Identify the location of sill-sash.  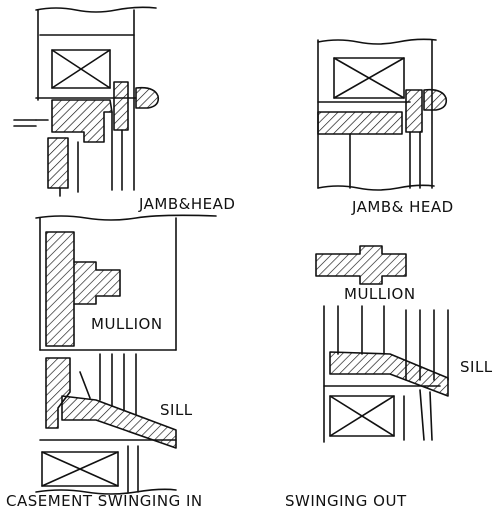
(58, 393).